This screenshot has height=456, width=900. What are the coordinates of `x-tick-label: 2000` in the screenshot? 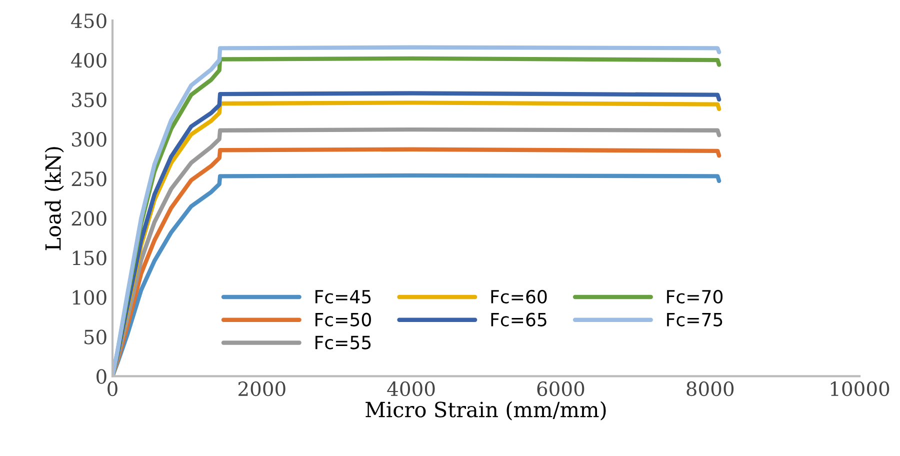 It's located at (262, 388).